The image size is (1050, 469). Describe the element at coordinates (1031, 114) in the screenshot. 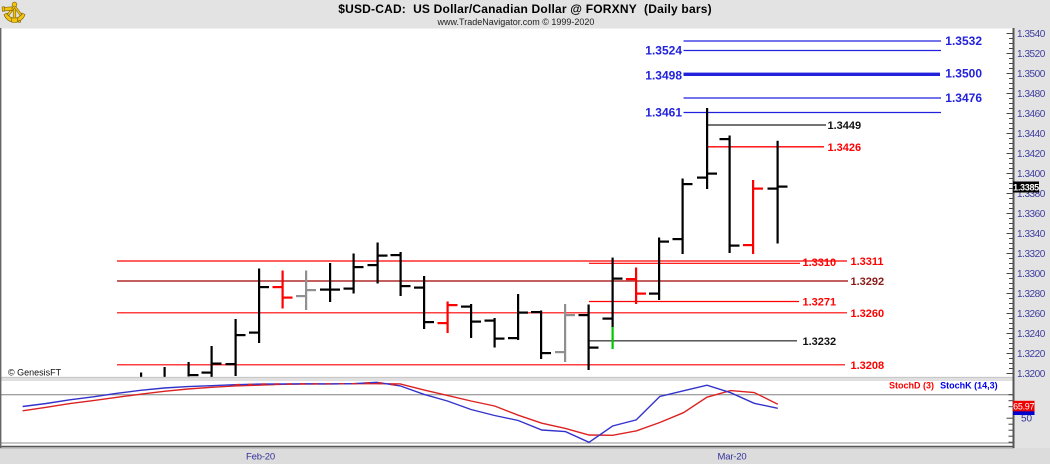

I see `svg-text: 1.3460` at that location.